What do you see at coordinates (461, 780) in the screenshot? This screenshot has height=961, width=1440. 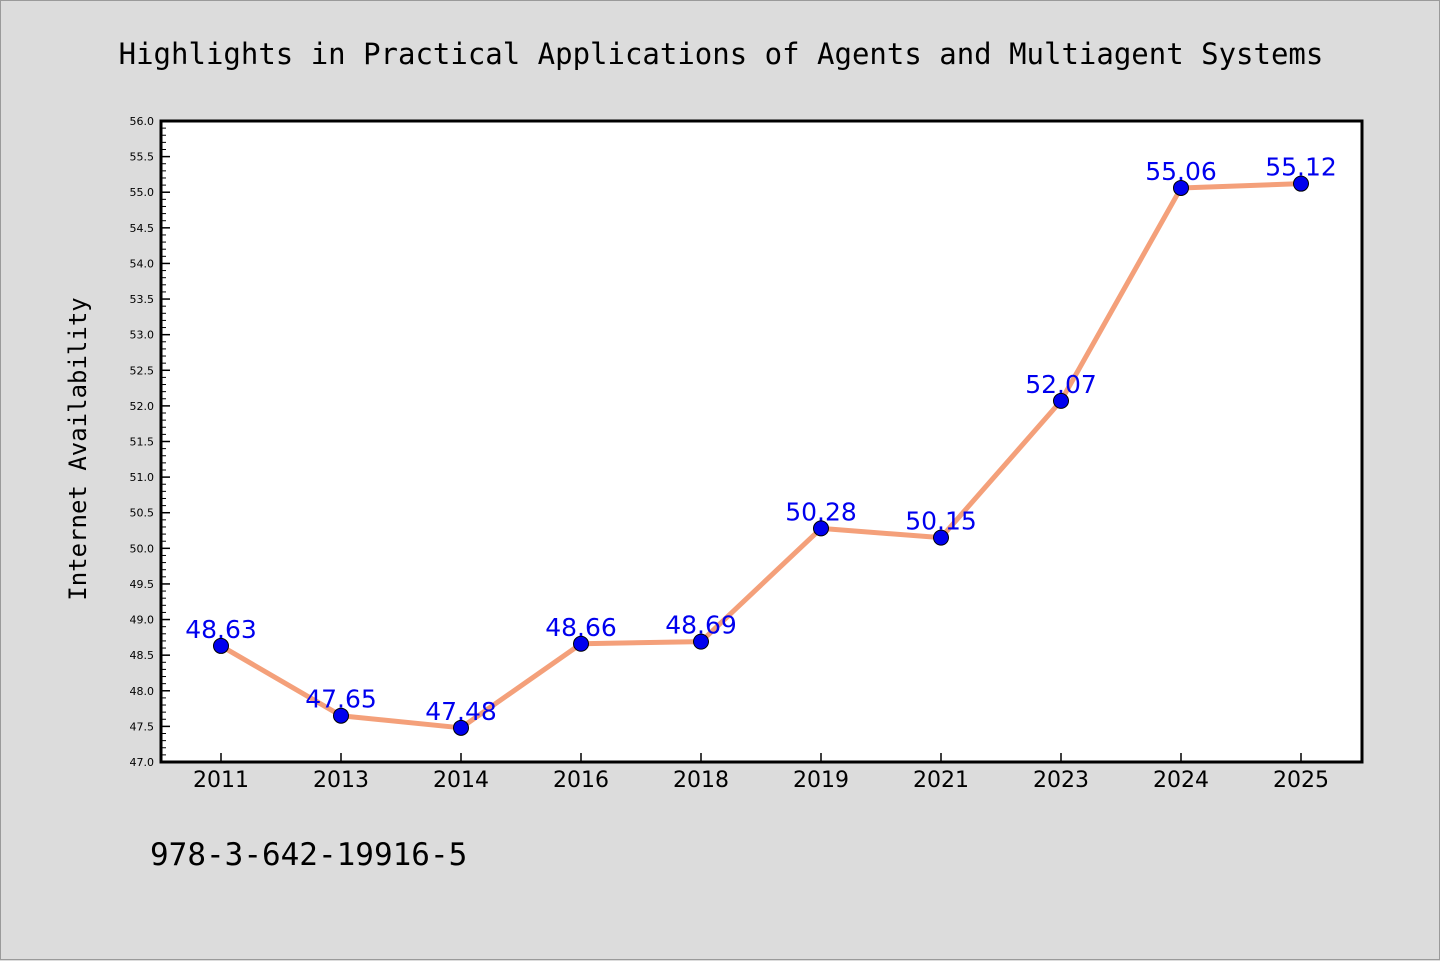 I see `x-tick-label: 2014` at bounding box center [461, 780].